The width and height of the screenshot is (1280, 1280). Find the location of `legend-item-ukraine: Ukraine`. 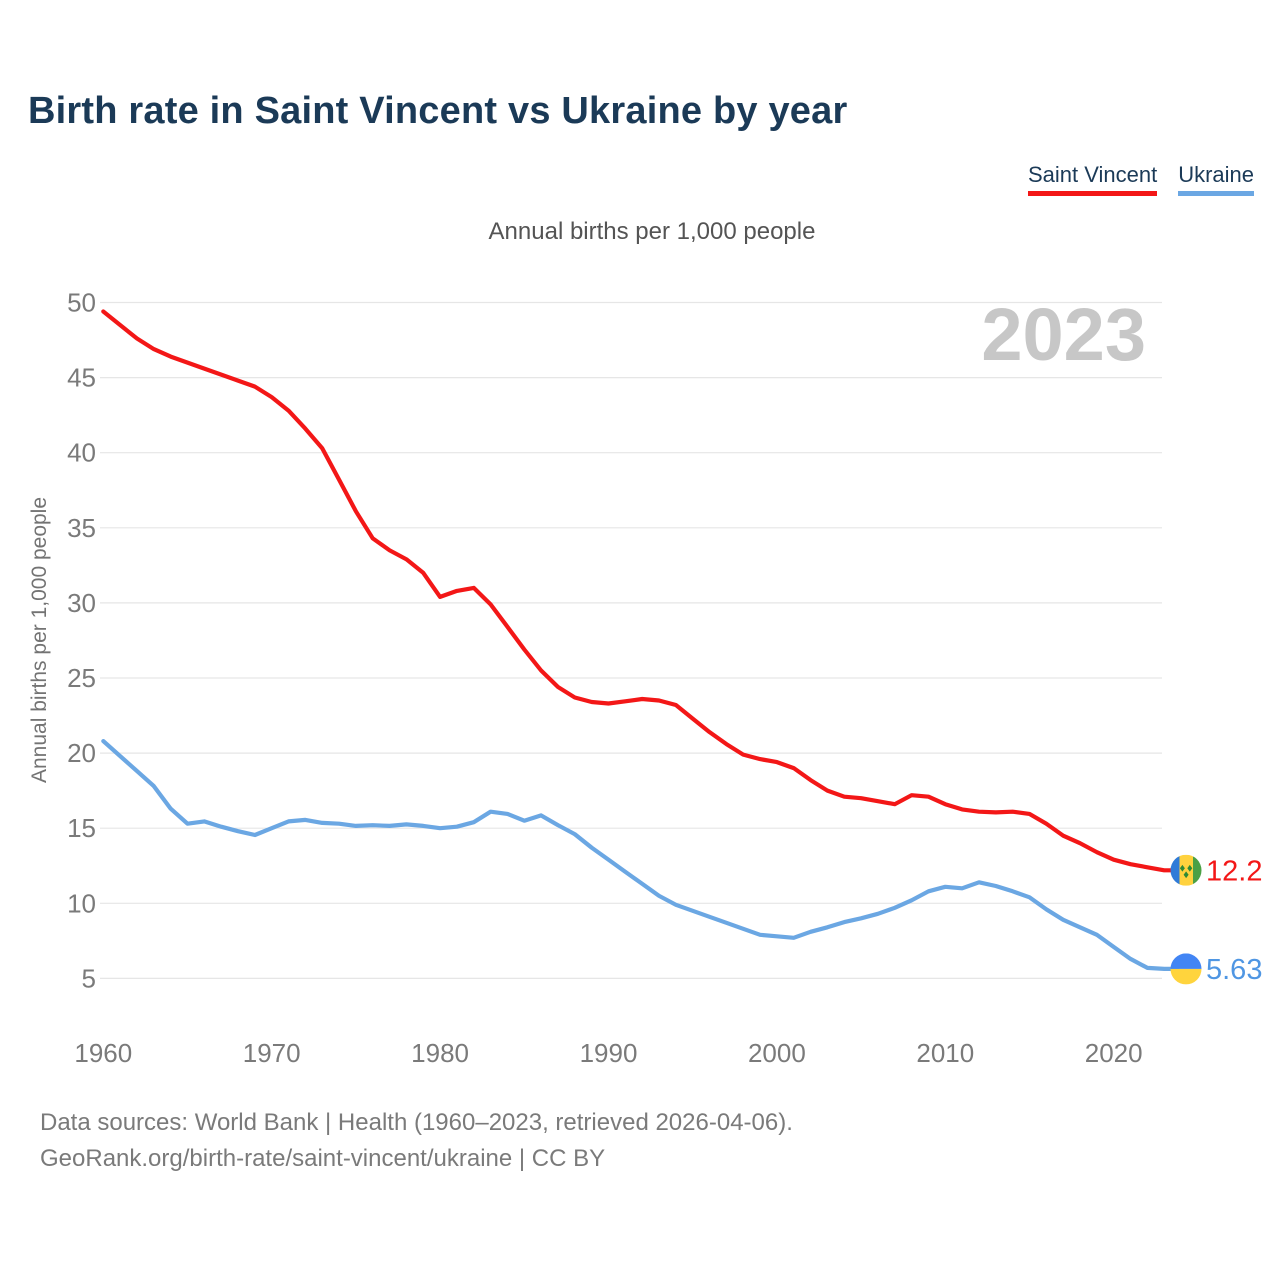

legend-item-ukraine: Ukraine is located at coordinates (1216, 179).